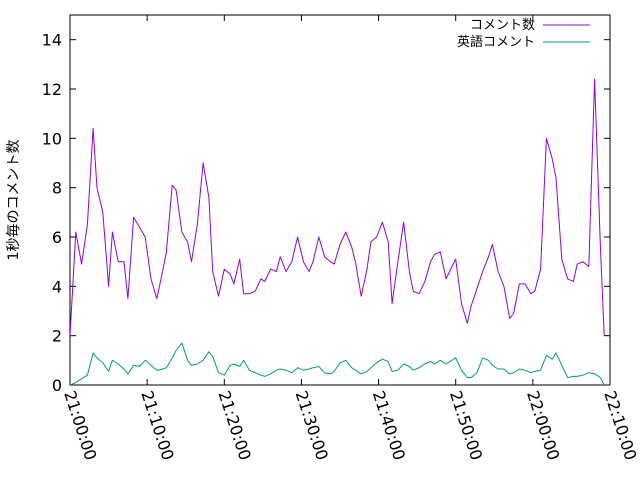  I want to click on y-tick-label: 4, so click(57, 286).